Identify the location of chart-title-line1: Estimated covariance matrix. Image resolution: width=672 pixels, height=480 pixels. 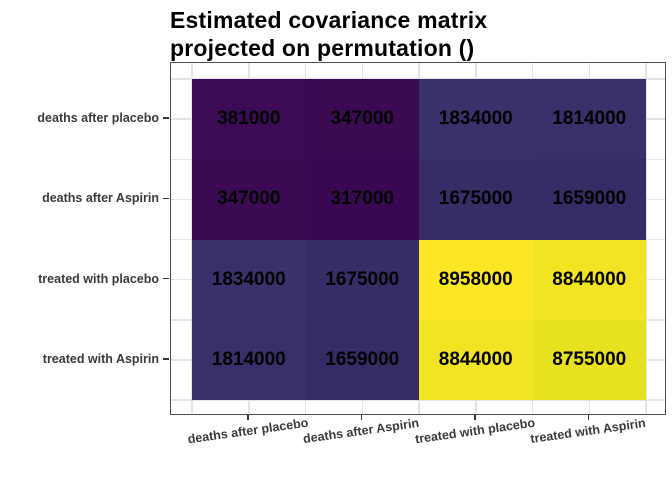
(329, 20).